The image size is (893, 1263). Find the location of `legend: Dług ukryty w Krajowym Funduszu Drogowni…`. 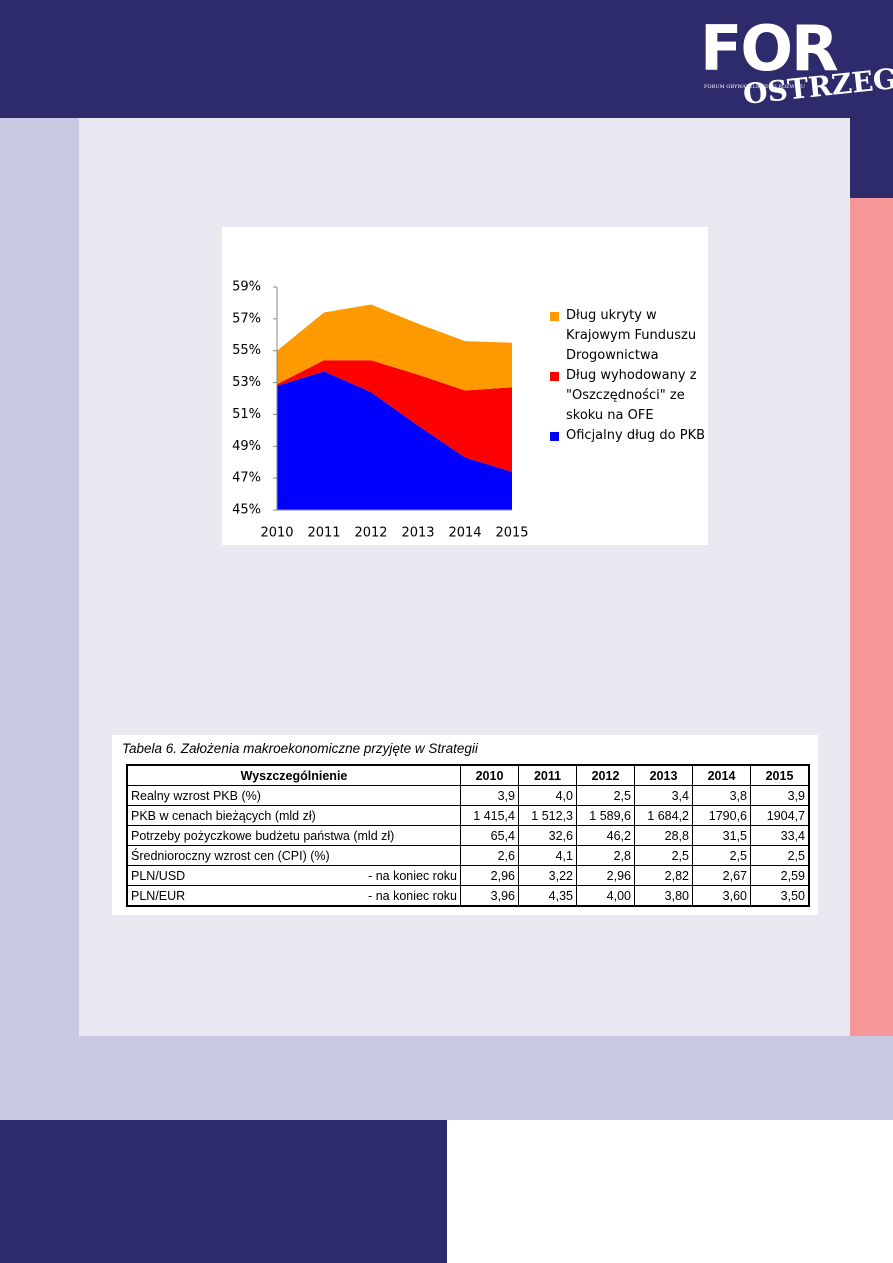

legend: Dług ukryty w Krajowym Funduszu Drogowni… is located at coordinates (630, 376).